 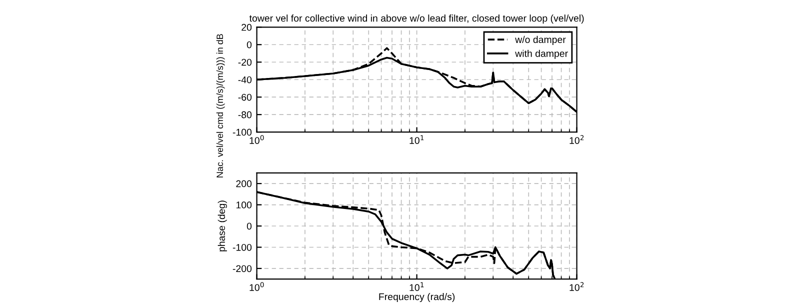 What do you see at coordinates (222, 226) in the screenshot?
I see `y-axis-title: phase (deg)` at bounding box center [222, 226].